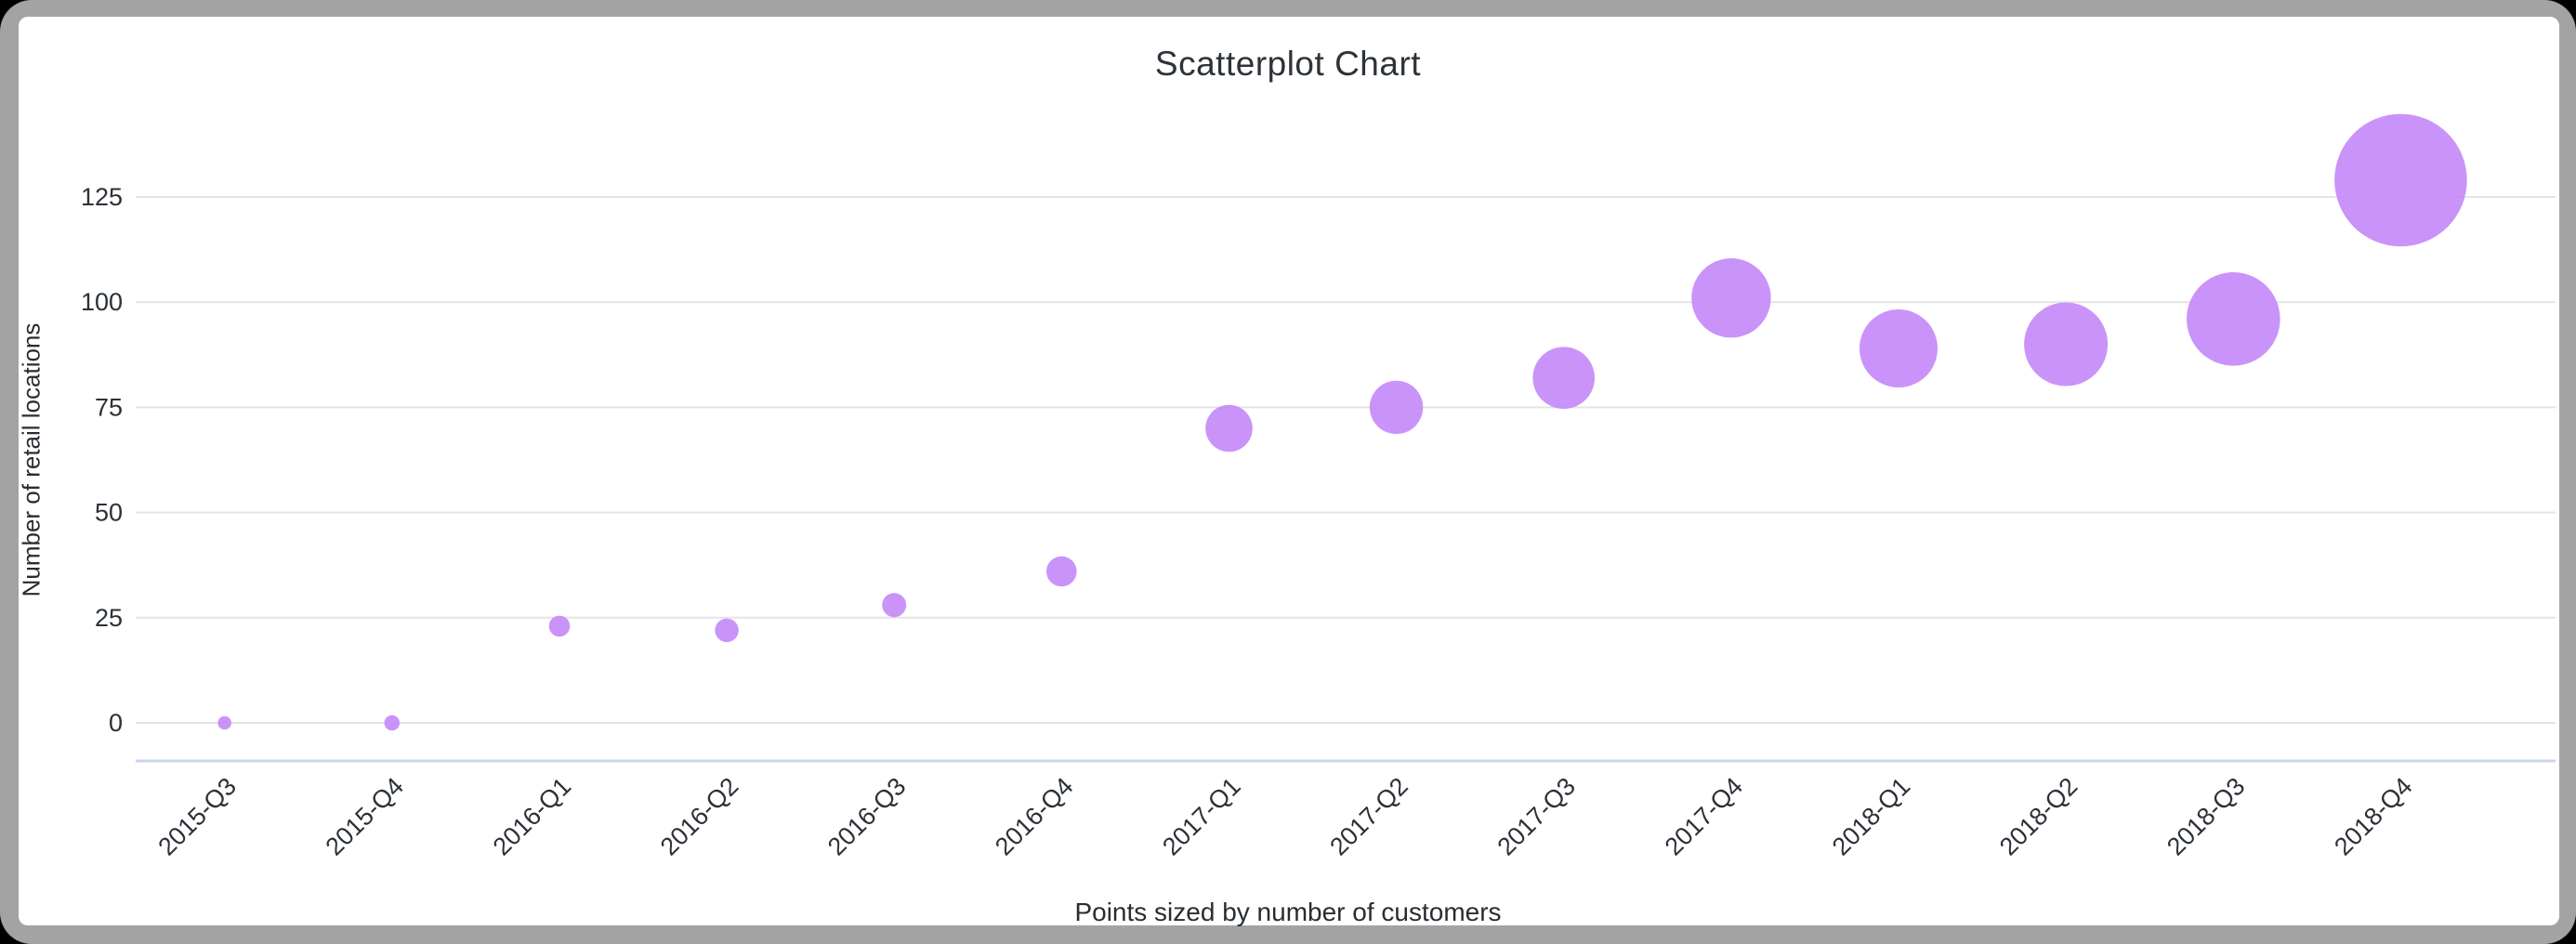 The image size is (2576, 944). Describe the element at coordinates (1368, 817) in the screenshot. I see `x-tick-label: 2017-Q2` at that location.